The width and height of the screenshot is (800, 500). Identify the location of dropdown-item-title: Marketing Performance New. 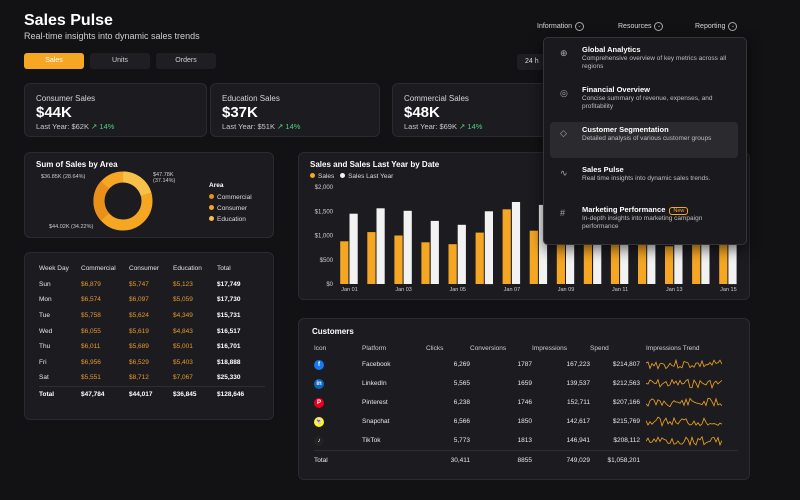
(635, 210).